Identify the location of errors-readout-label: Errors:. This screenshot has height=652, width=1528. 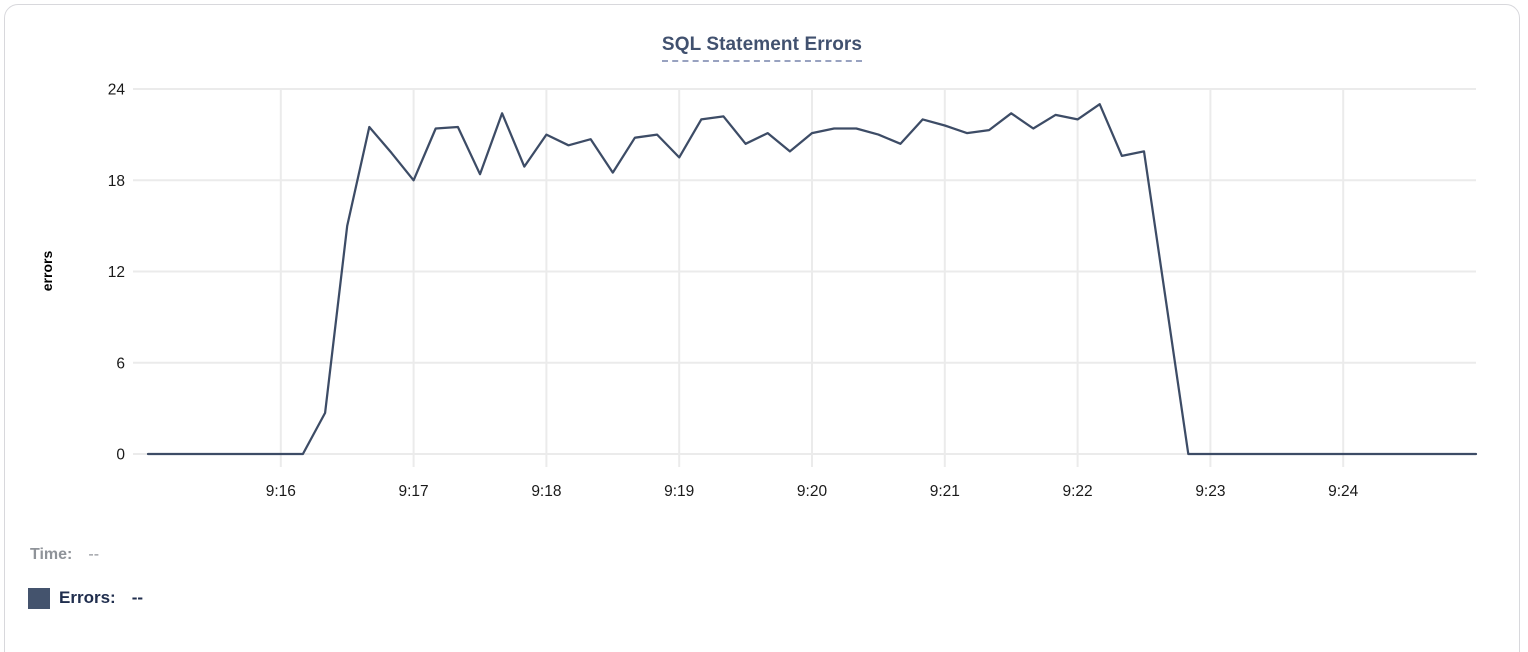
(87, 597).